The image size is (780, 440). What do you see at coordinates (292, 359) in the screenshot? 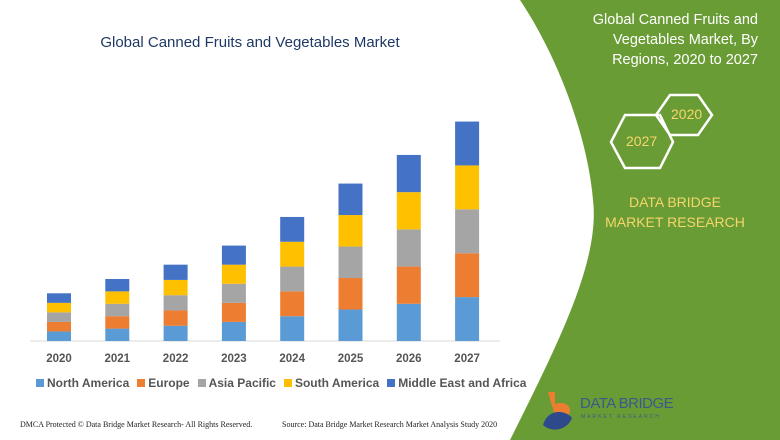
I see `x-tick-label: 2024` at bounding box center [292, 359].